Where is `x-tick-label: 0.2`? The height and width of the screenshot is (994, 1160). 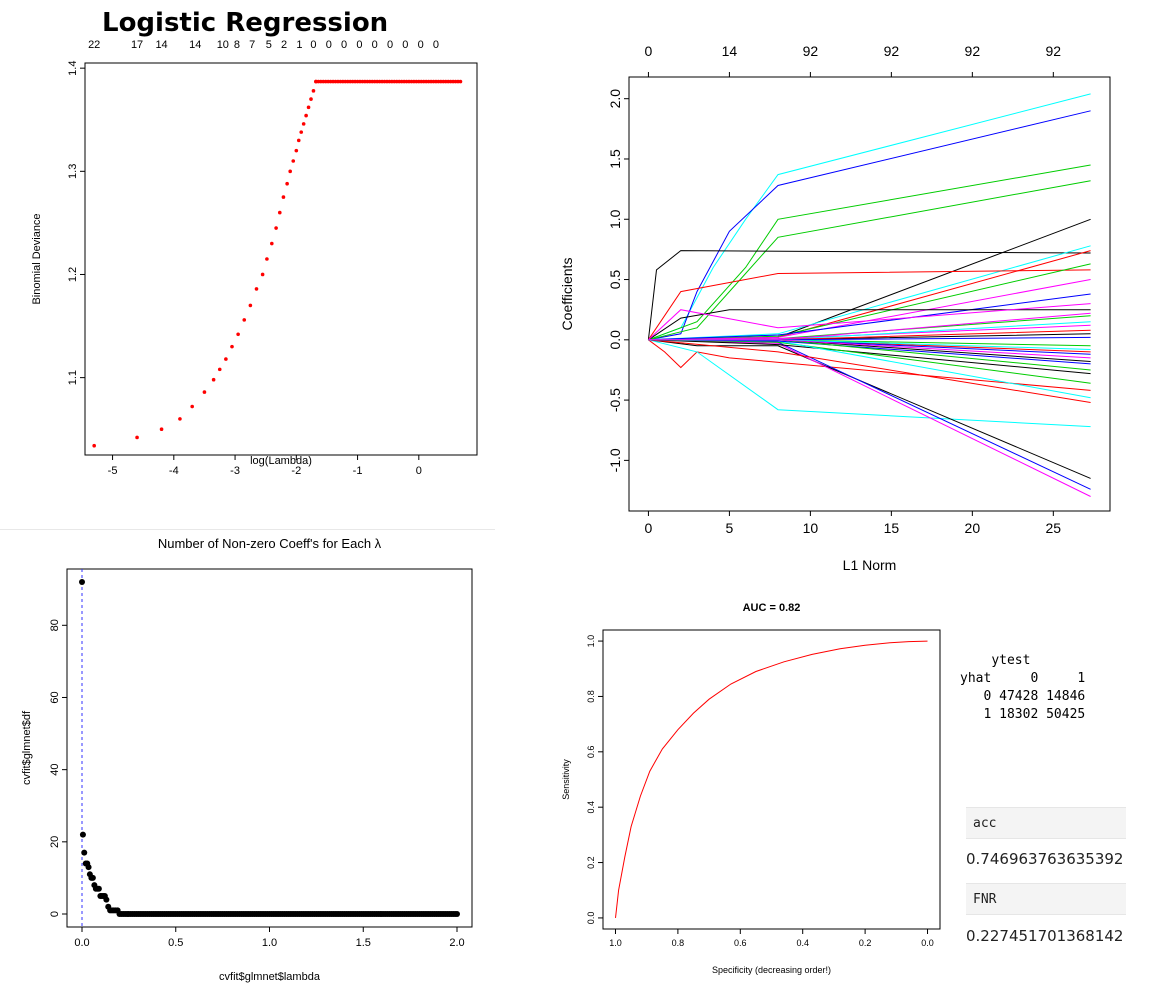 x-tick-label: 0.2 is located at coordinates (865, 943).